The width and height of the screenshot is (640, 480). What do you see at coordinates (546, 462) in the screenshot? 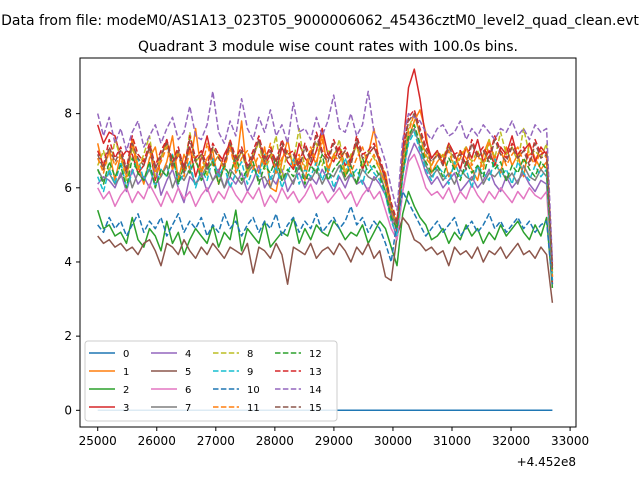
I see `x-offset-label: +4.452e8` at bounding box center [546, 462].